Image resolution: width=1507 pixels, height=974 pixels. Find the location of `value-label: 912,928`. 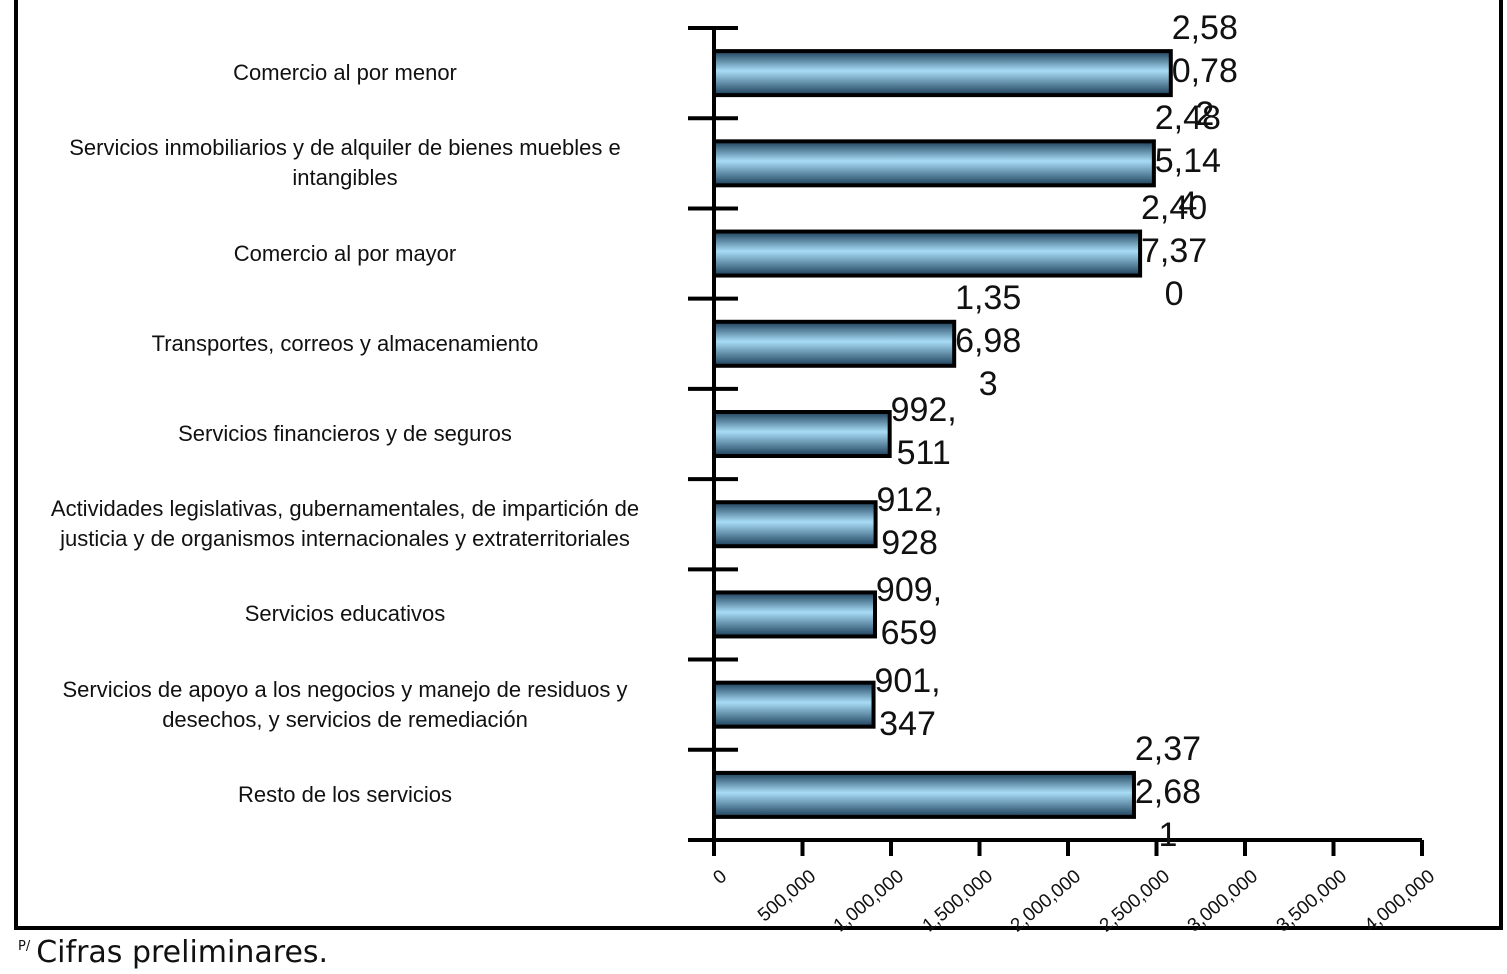

value-label: 912,928 is located at coordinates (909, 522).